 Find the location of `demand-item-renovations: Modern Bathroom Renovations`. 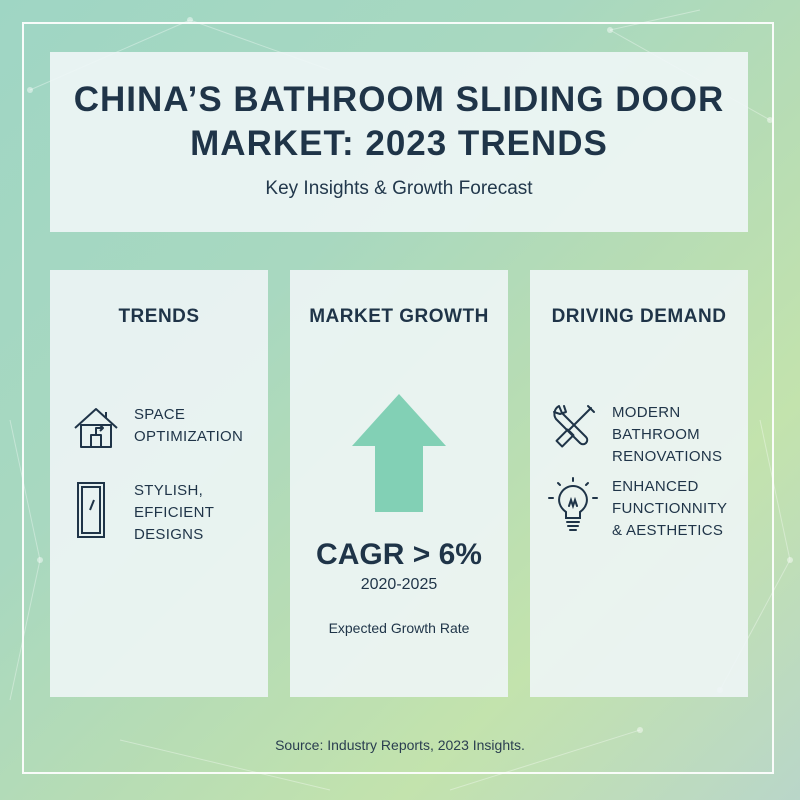

demand-item-renovations: Modern Bathroom Renovations is located at coordinates (649, 435).